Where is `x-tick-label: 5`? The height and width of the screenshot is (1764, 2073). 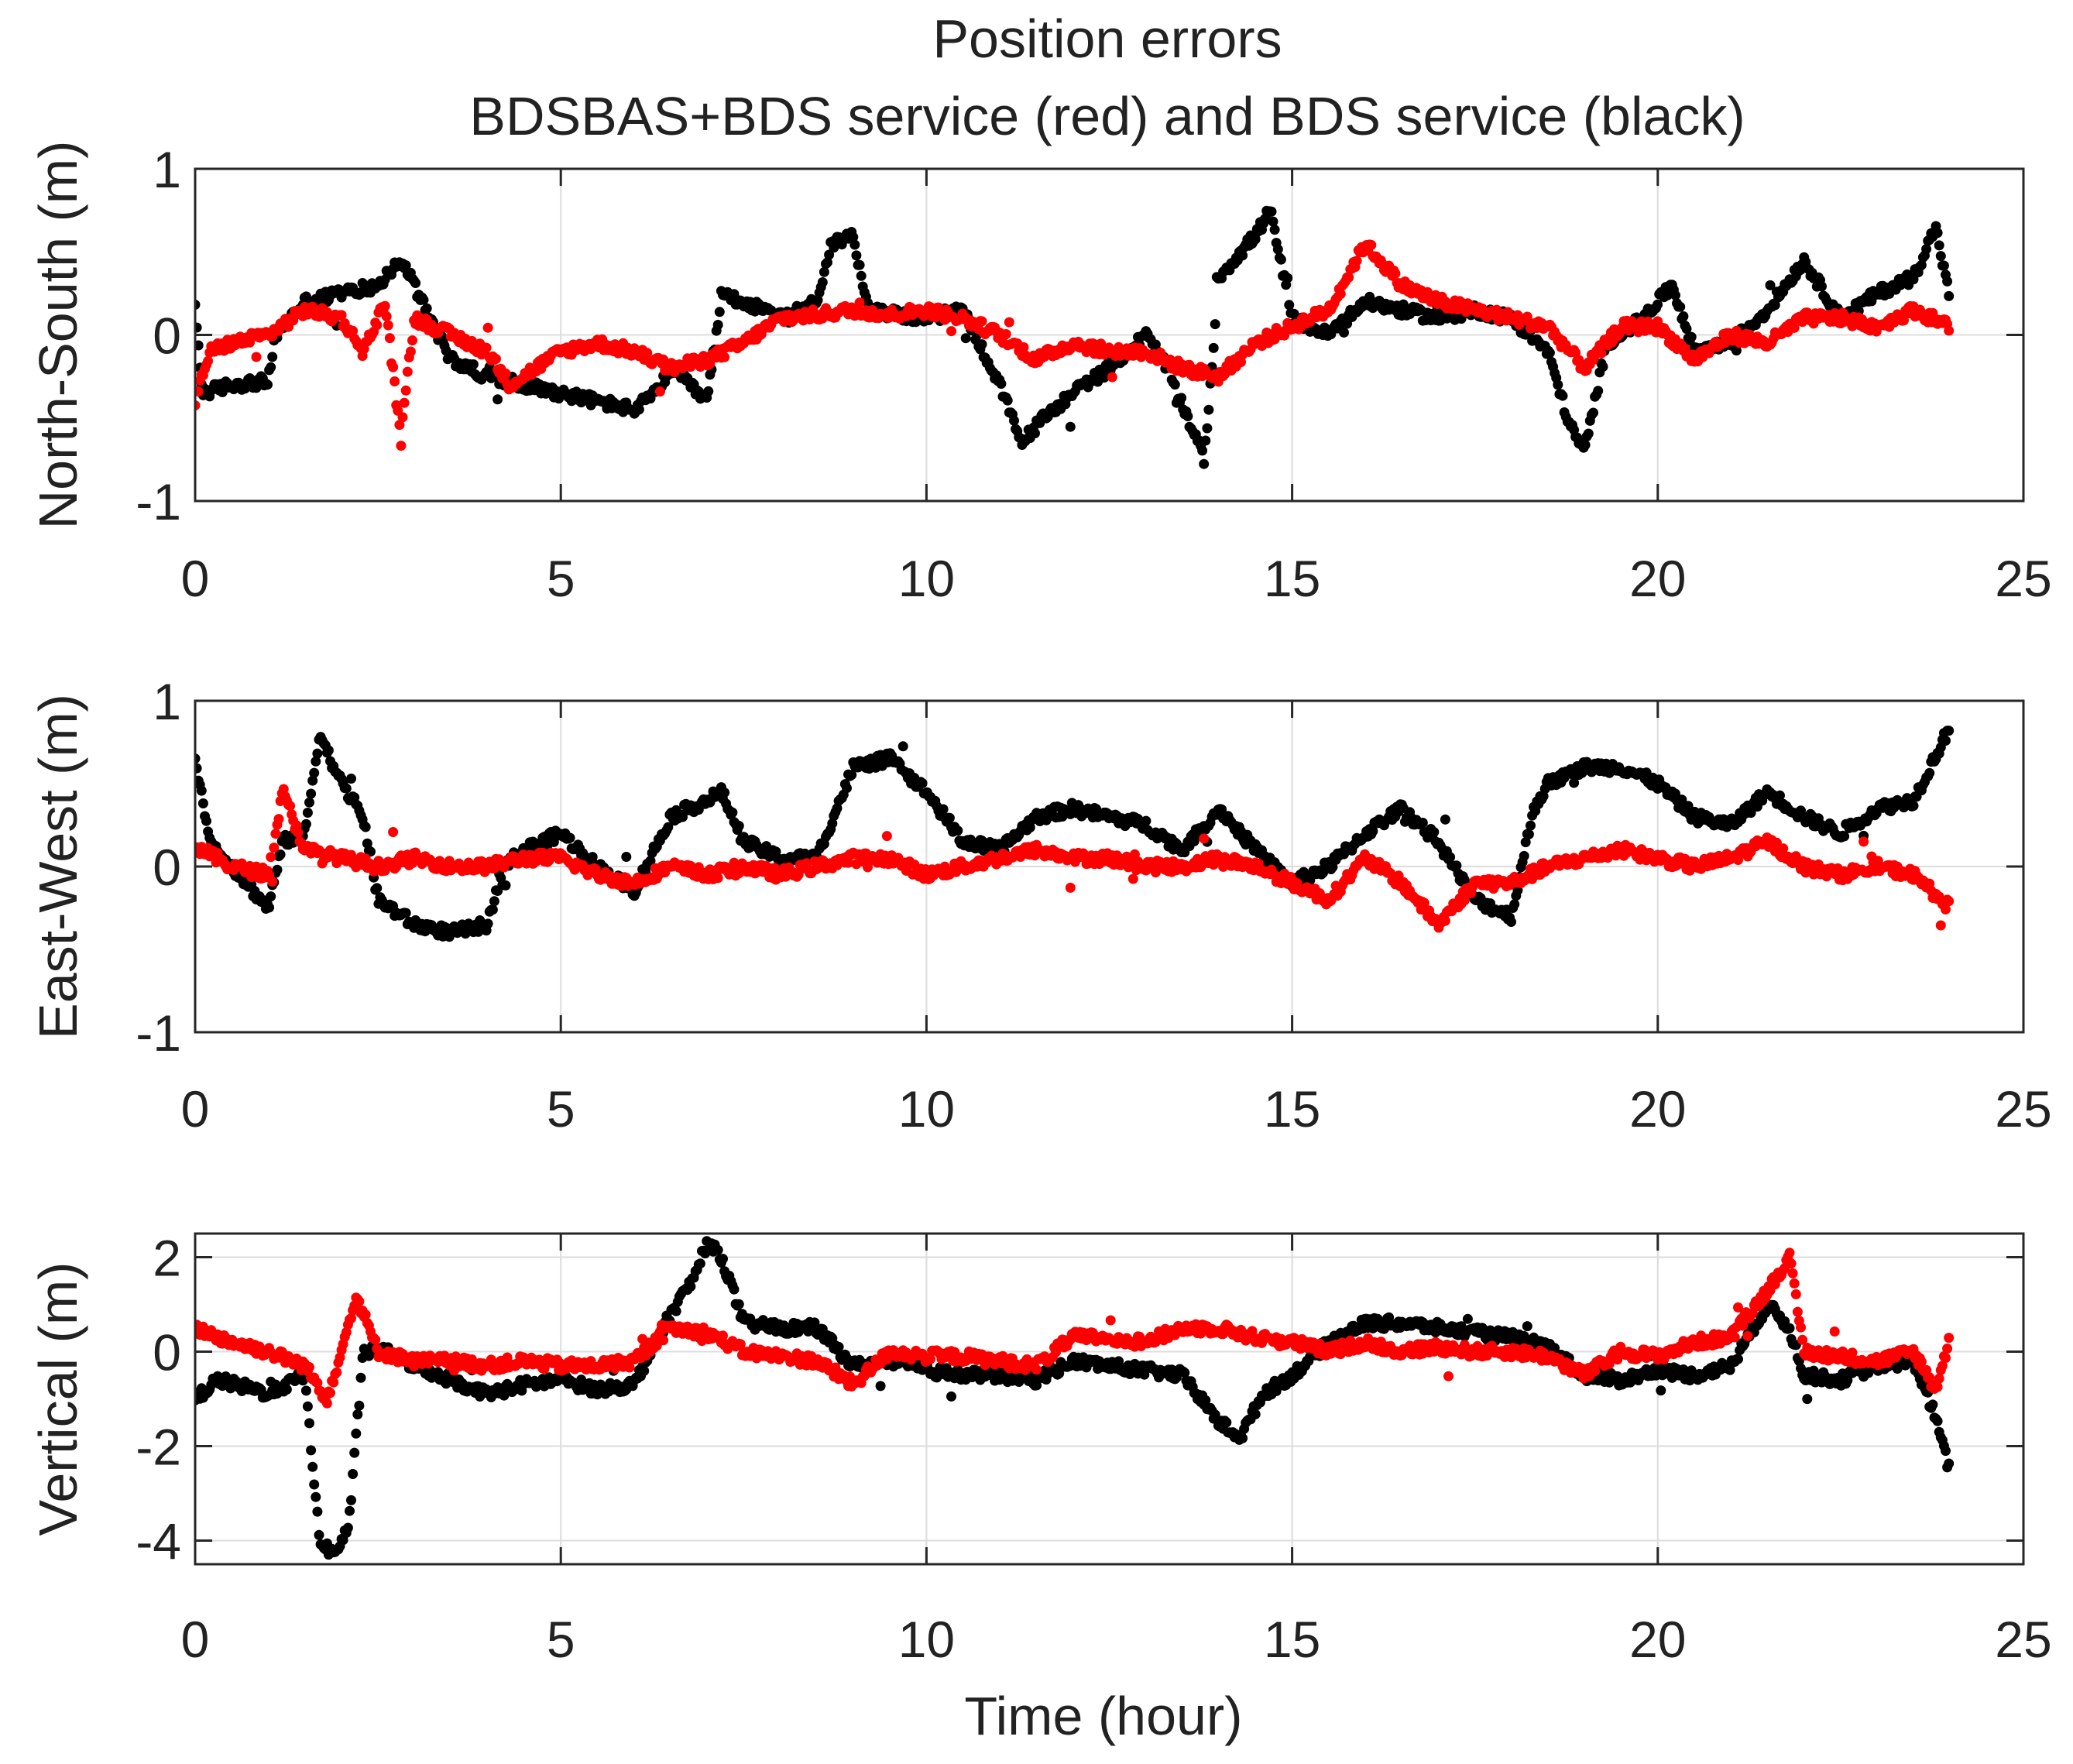 x-tick-label: 5 is located at coordinates (561, 578).